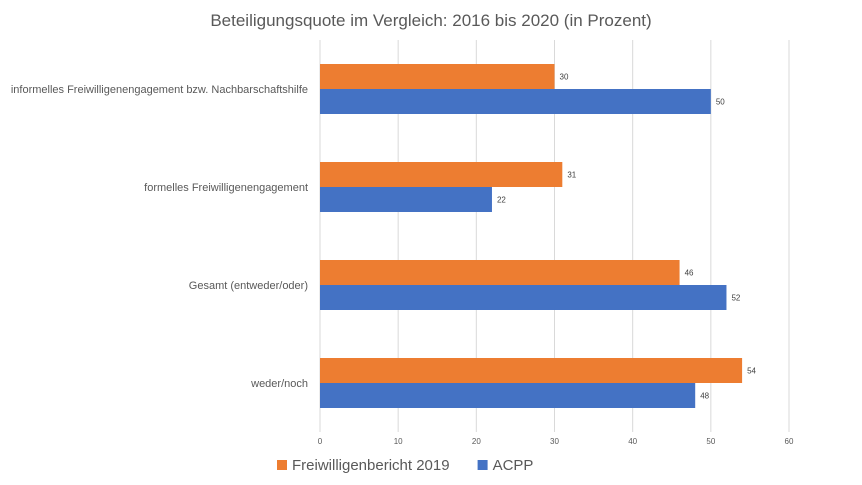 Image resolution: width=862 pixels, height=485 pixels. I want to click on legend-label: ACPP, so click(513, 465).